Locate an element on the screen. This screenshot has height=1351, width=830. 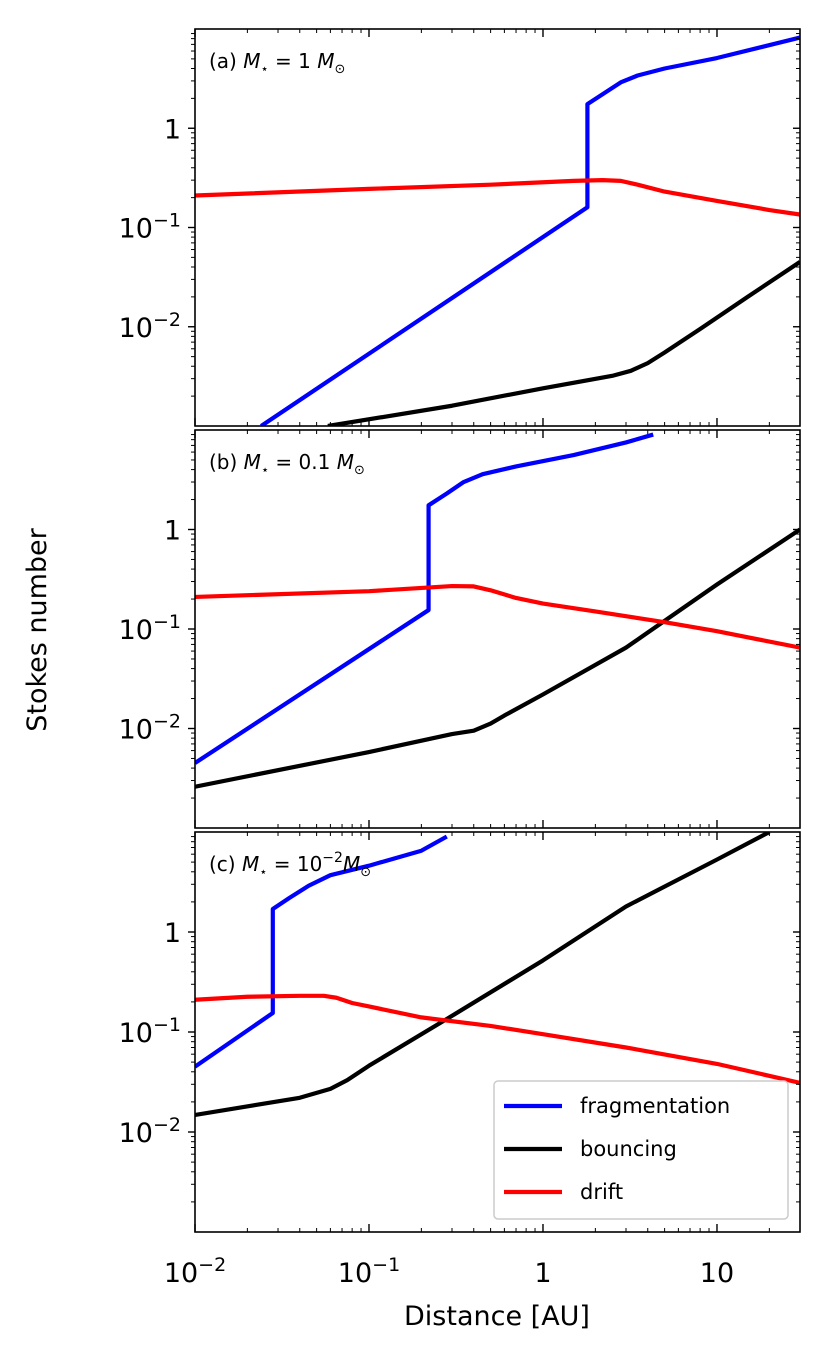
legend-box is located at coordinates (641, 1150).